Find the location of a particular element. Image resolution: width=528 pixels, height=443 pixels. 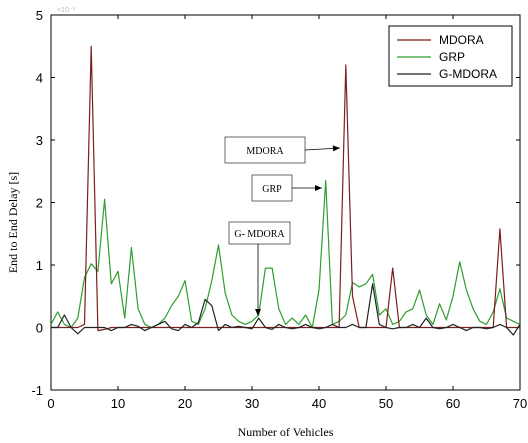

annotation-label: GRP is located at coordinates (272, 189).